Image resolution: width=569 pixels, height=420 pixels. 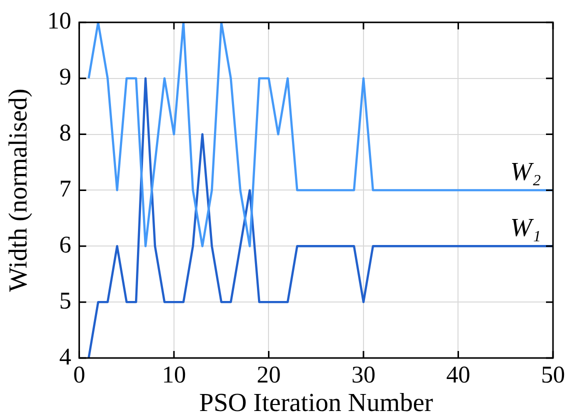 I want to click on y-tick-label: 7, so click(x=65, y=189).